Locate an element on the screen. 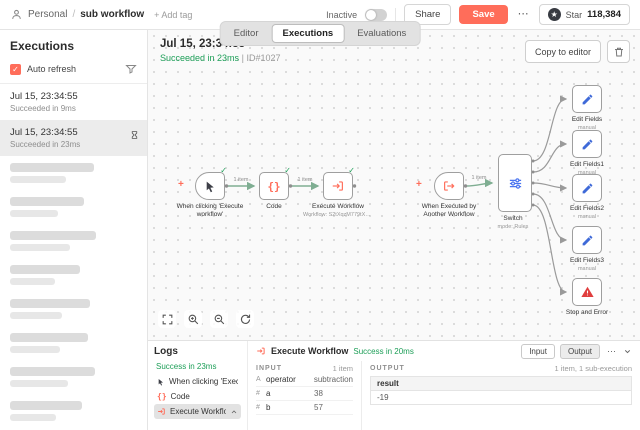 The image size is (640, 430). activation-toggle is located at coordinates (376, 14).